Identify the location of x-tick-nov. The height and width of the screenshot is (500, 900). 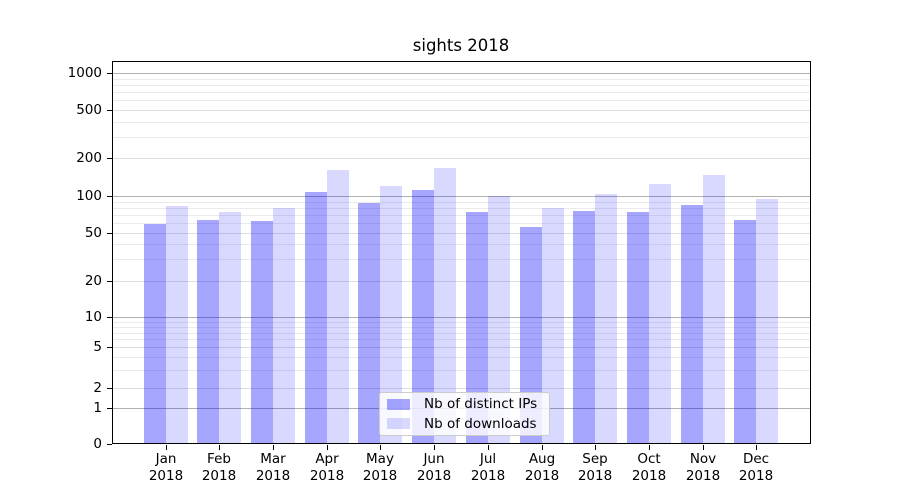
(703, 447).